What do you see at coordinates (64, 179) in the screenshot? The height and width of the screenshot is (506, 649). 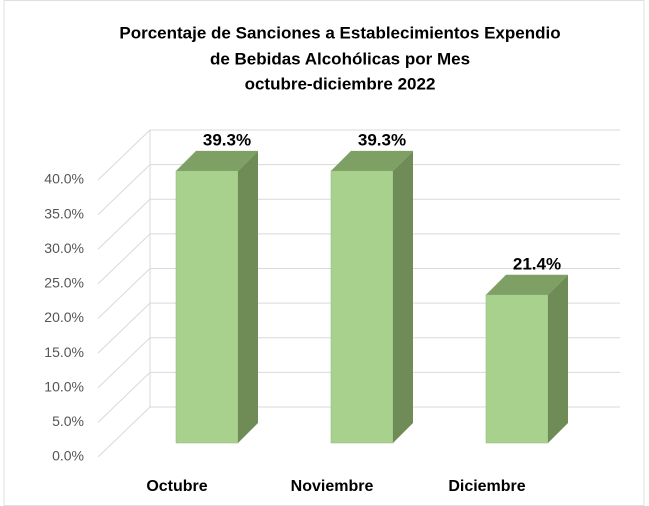 I see `y-tick-label: 40.0%` at bounding box center [64, 179].